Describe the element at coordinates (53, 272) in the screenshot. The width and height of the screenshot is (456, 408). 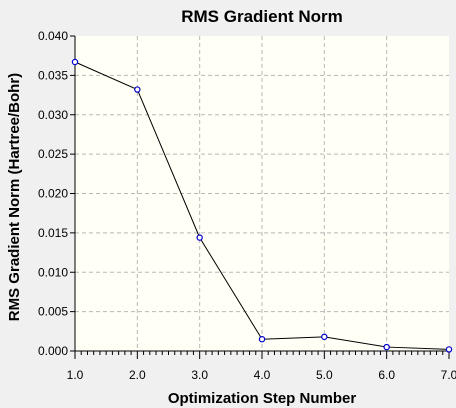
I see `y-tick-label: 0.010` at that location.